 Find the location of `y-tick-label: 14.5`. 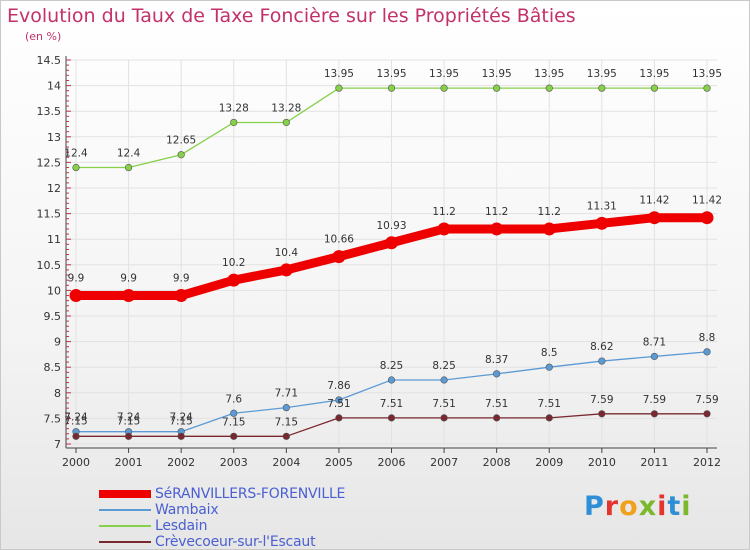

y-tick-label: 14.5 is located at coordinates (49, 60).